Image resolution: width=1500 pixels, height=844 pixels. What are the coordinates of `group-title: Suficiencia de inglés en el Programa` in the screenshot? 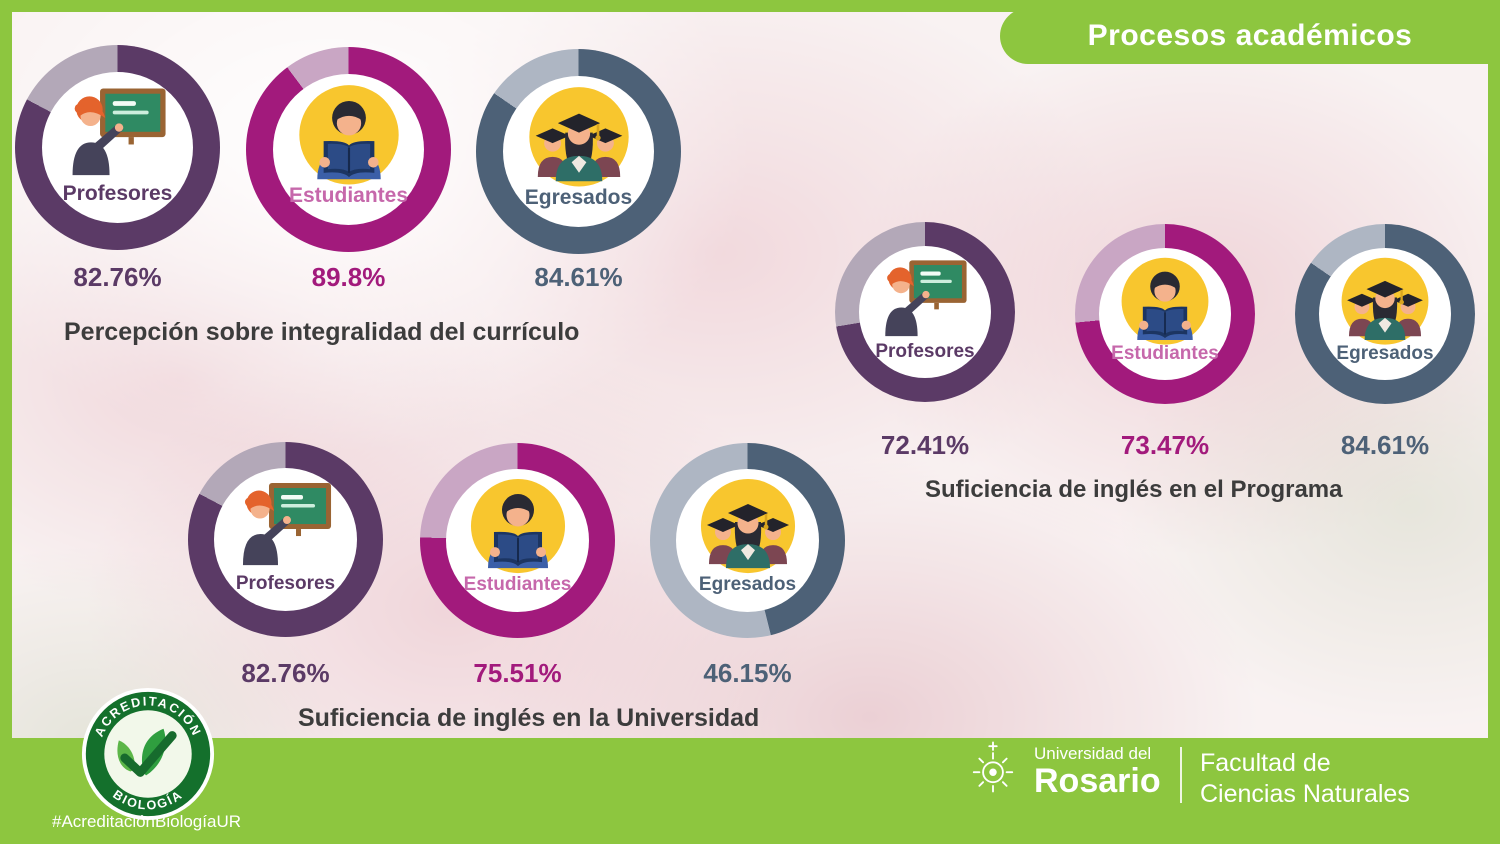 It's located at (1134, 489).